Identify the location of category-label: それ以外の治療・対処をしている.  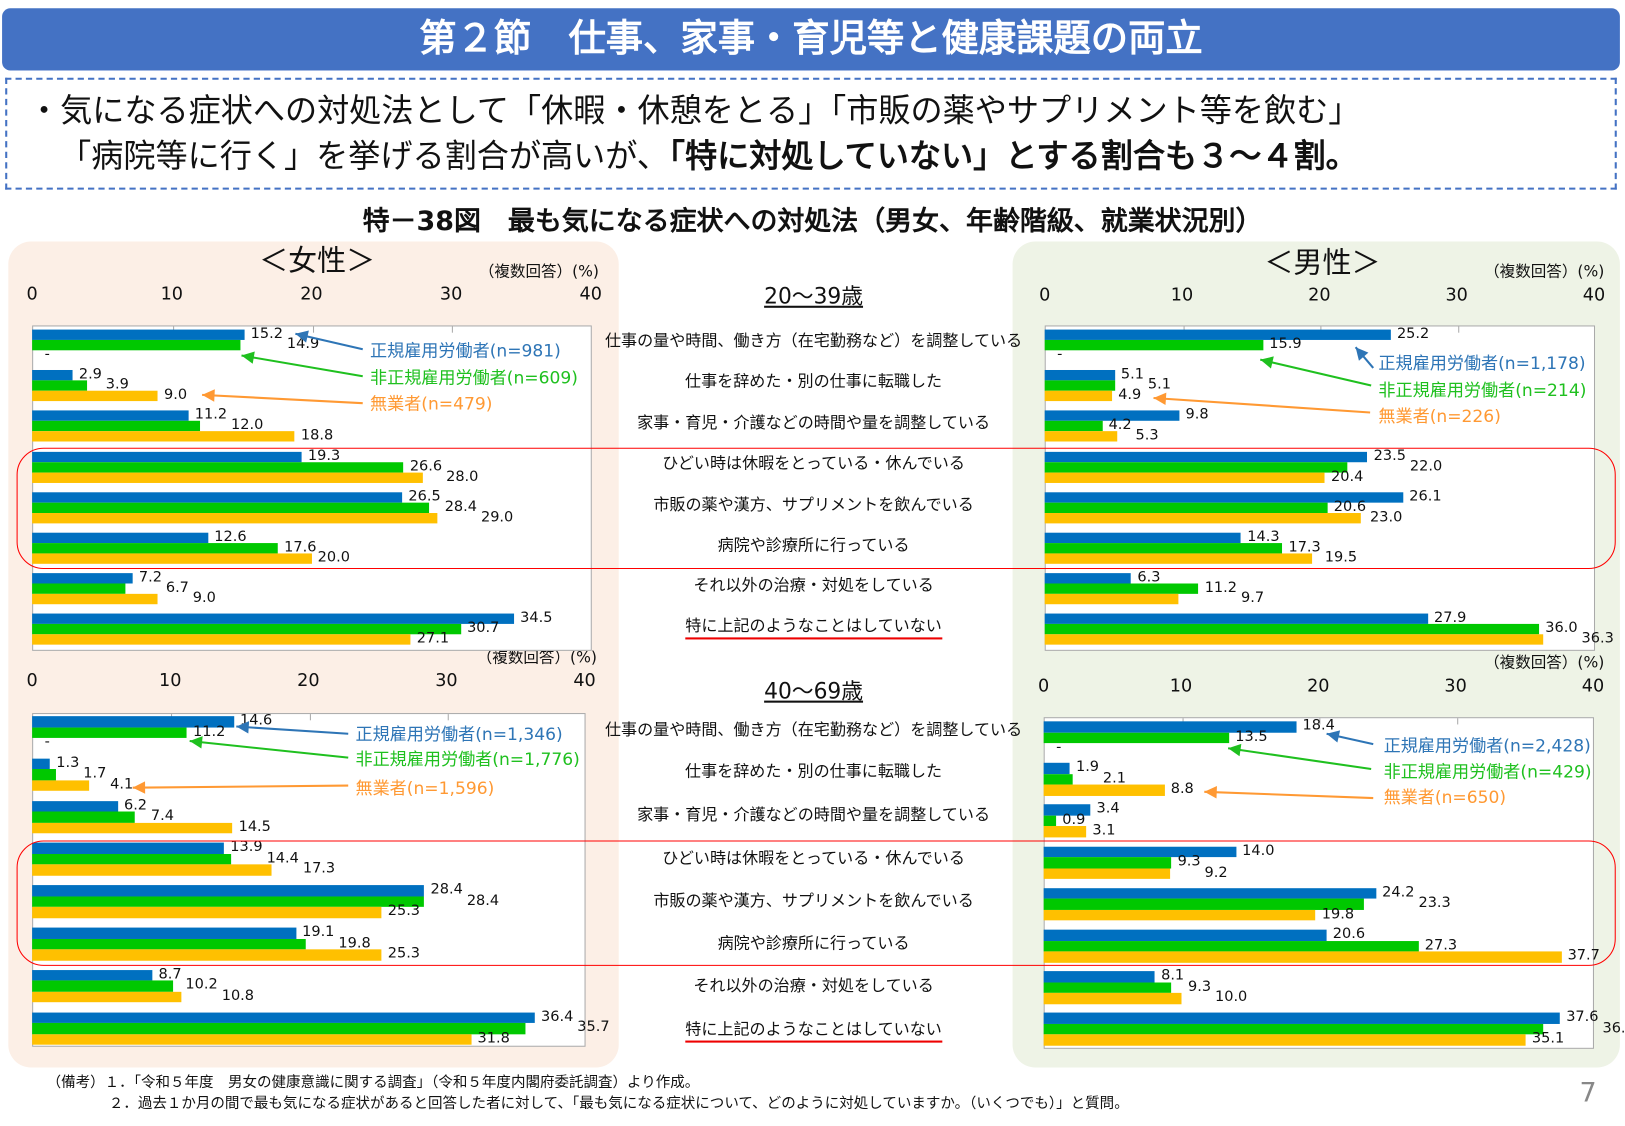
(813, 985).